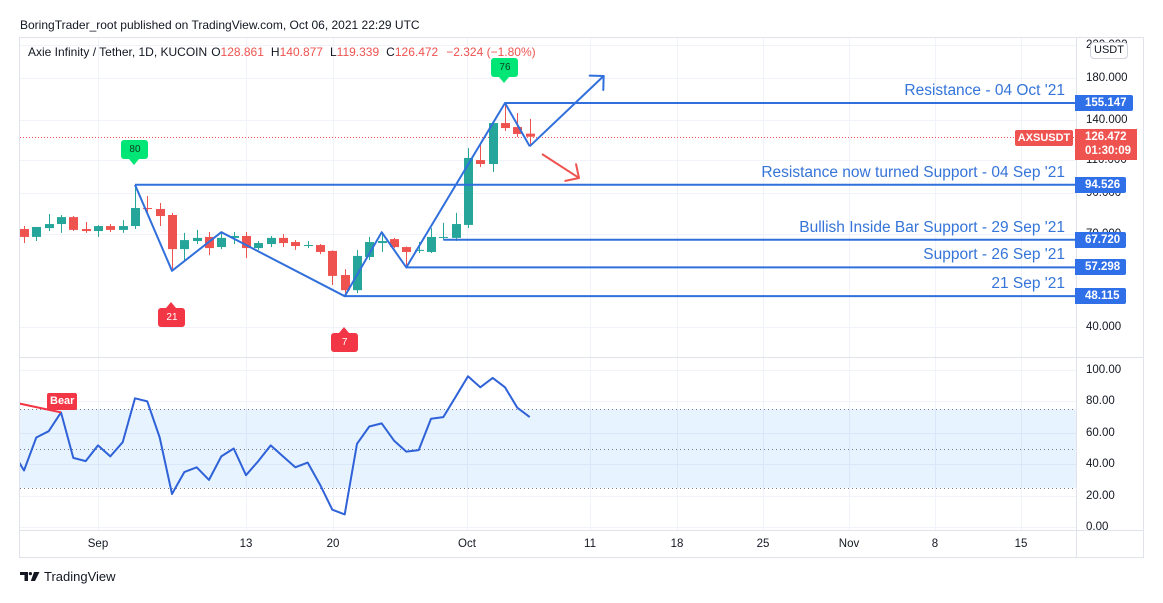  What do you see at coordinates (677, 544) in the screenshot?
I see `time-tick: 18` at bounding box center [677, 544].